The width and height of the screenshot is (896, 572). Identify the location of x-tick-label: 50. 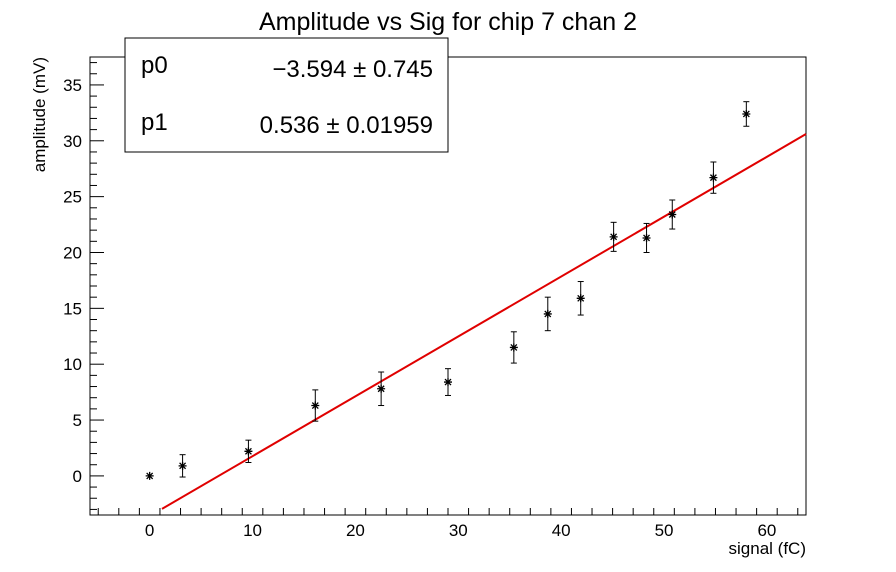
(664, 530).